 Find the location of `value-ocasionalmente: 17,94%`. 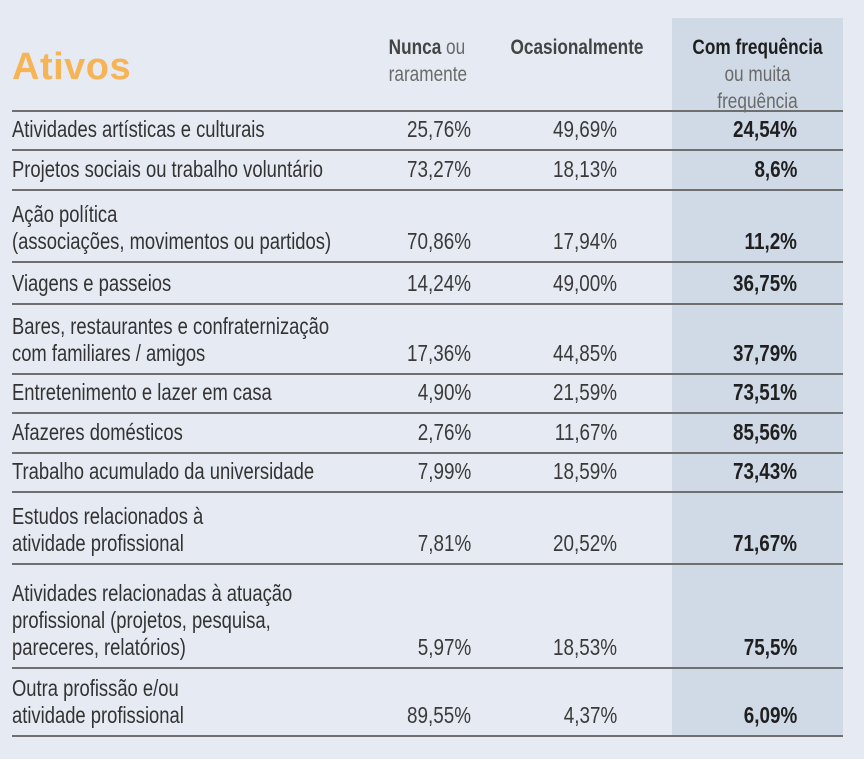

value-ocasionalmente: 17,94% is located at coordinates (585, 241).